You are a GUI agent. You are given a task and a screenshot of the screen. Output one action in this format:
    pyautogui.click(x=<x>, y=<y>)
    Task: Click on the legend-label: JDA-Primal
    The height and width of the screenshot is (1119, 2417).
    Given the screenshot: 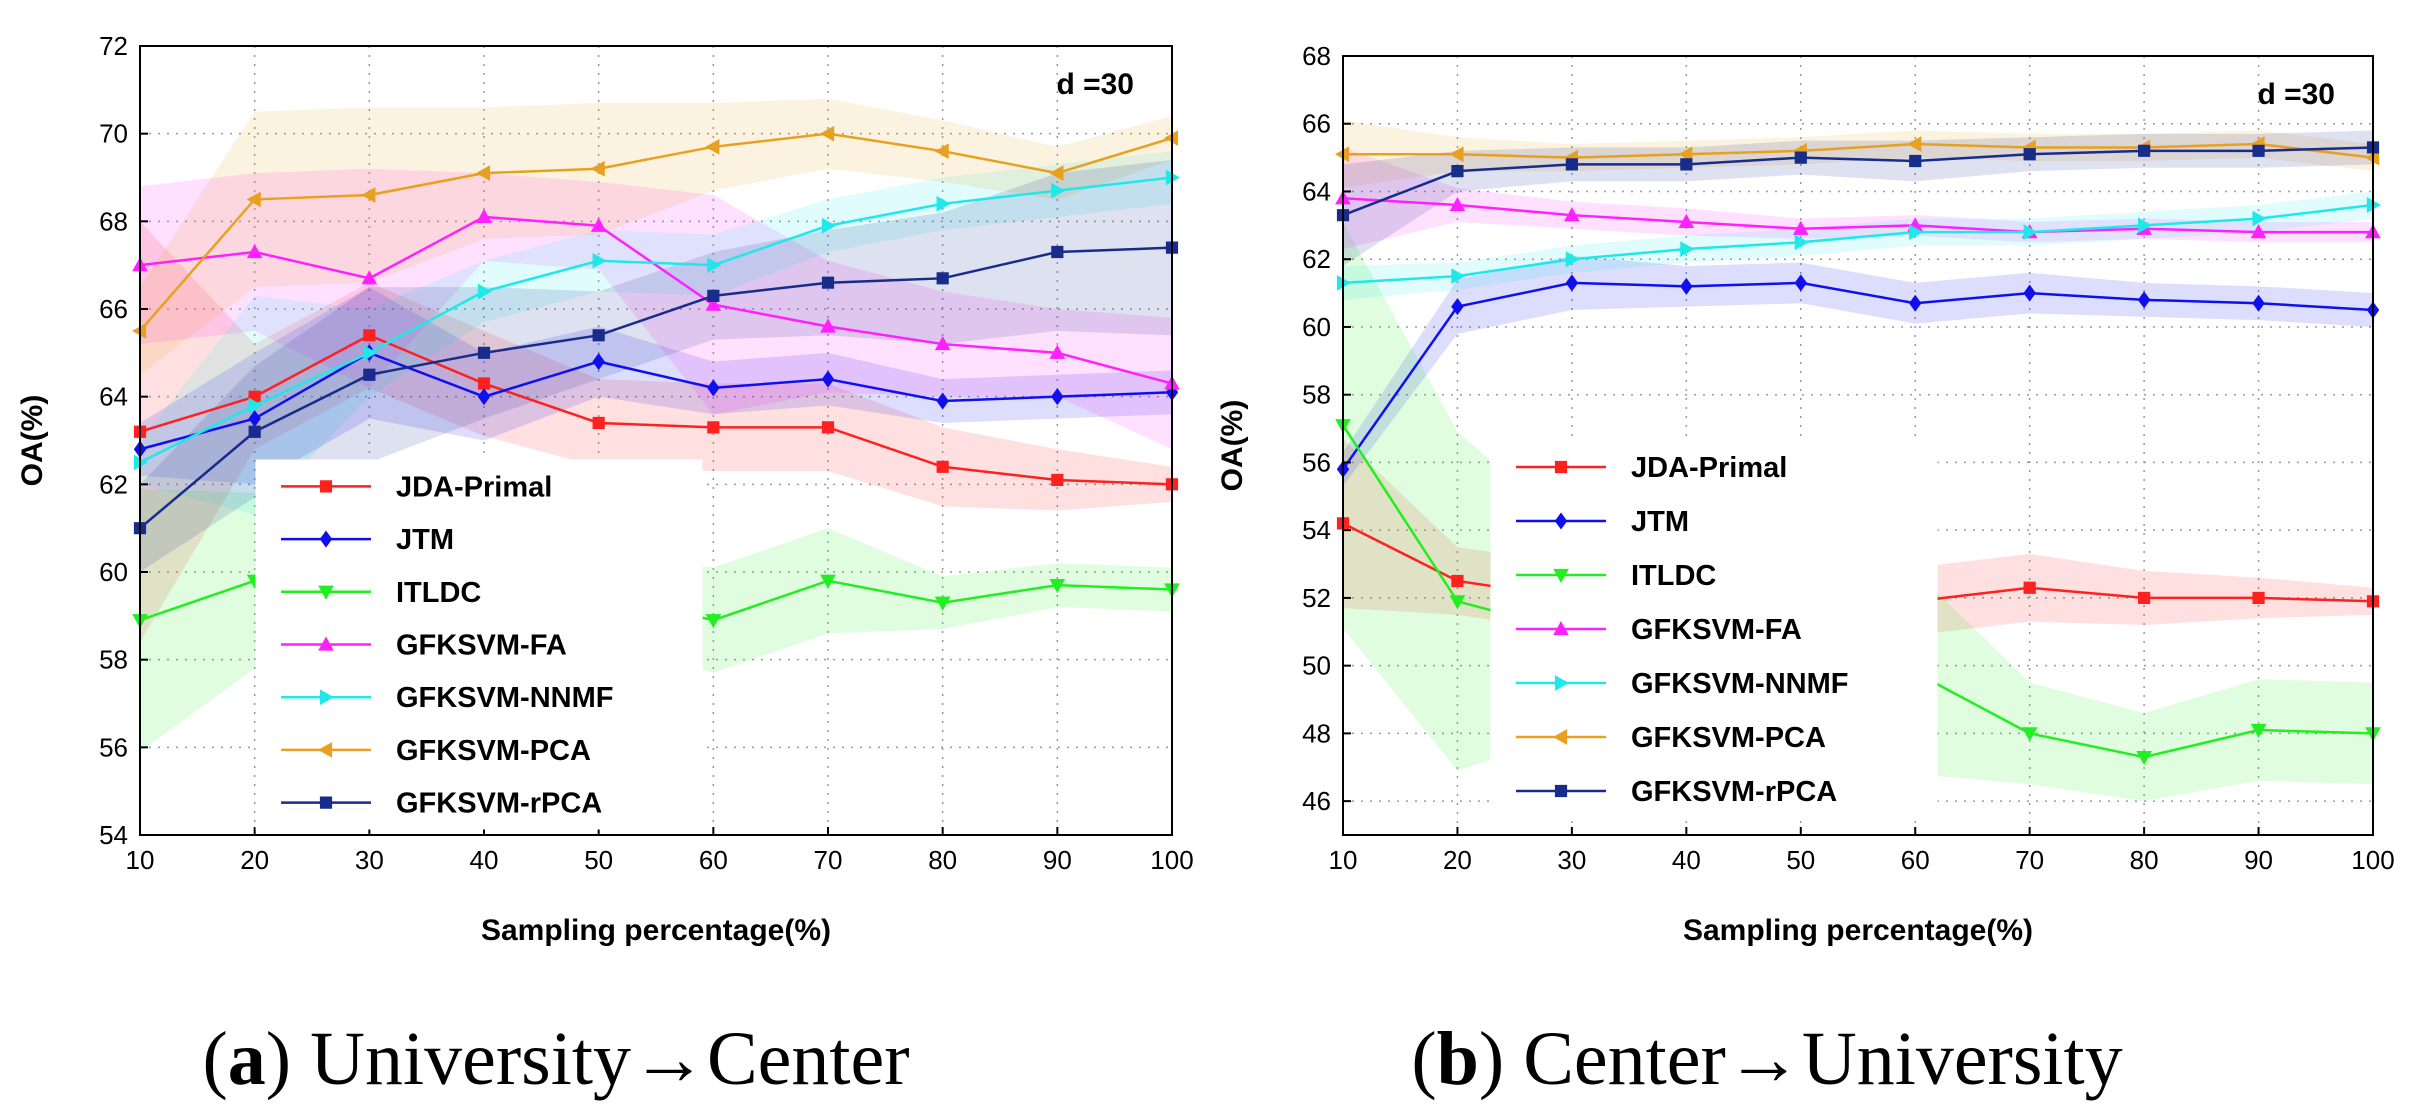 What is the action you would take?
    pyautogui.click(x=474, y=487)
    